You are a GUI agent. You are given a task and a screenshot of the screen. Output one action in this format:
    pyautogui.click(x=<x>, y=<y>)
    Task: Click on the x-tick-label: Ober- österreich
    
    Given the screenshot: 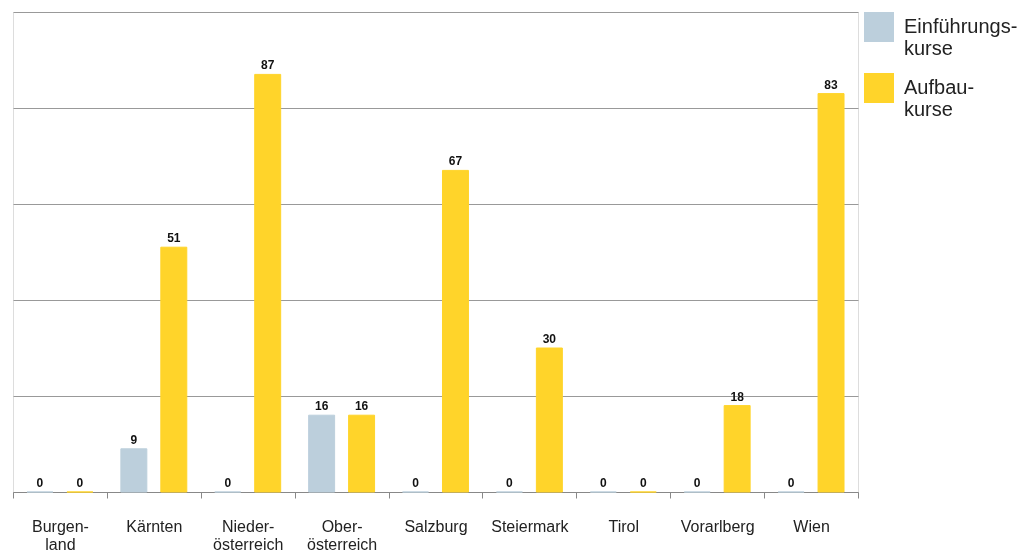 What is the action you would take?
    pyautogui.click(x=342, y=535)
    